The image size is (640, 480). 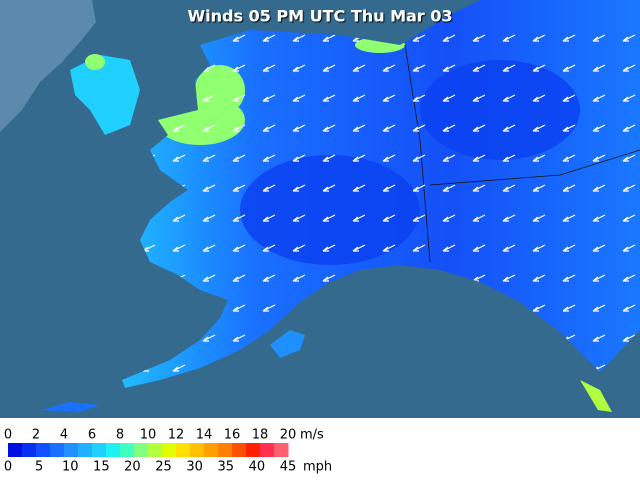 What do you see at coordinates (176, 435) in the screenshot?
I see `ms-label: 12` at bounding box center [176, 435].